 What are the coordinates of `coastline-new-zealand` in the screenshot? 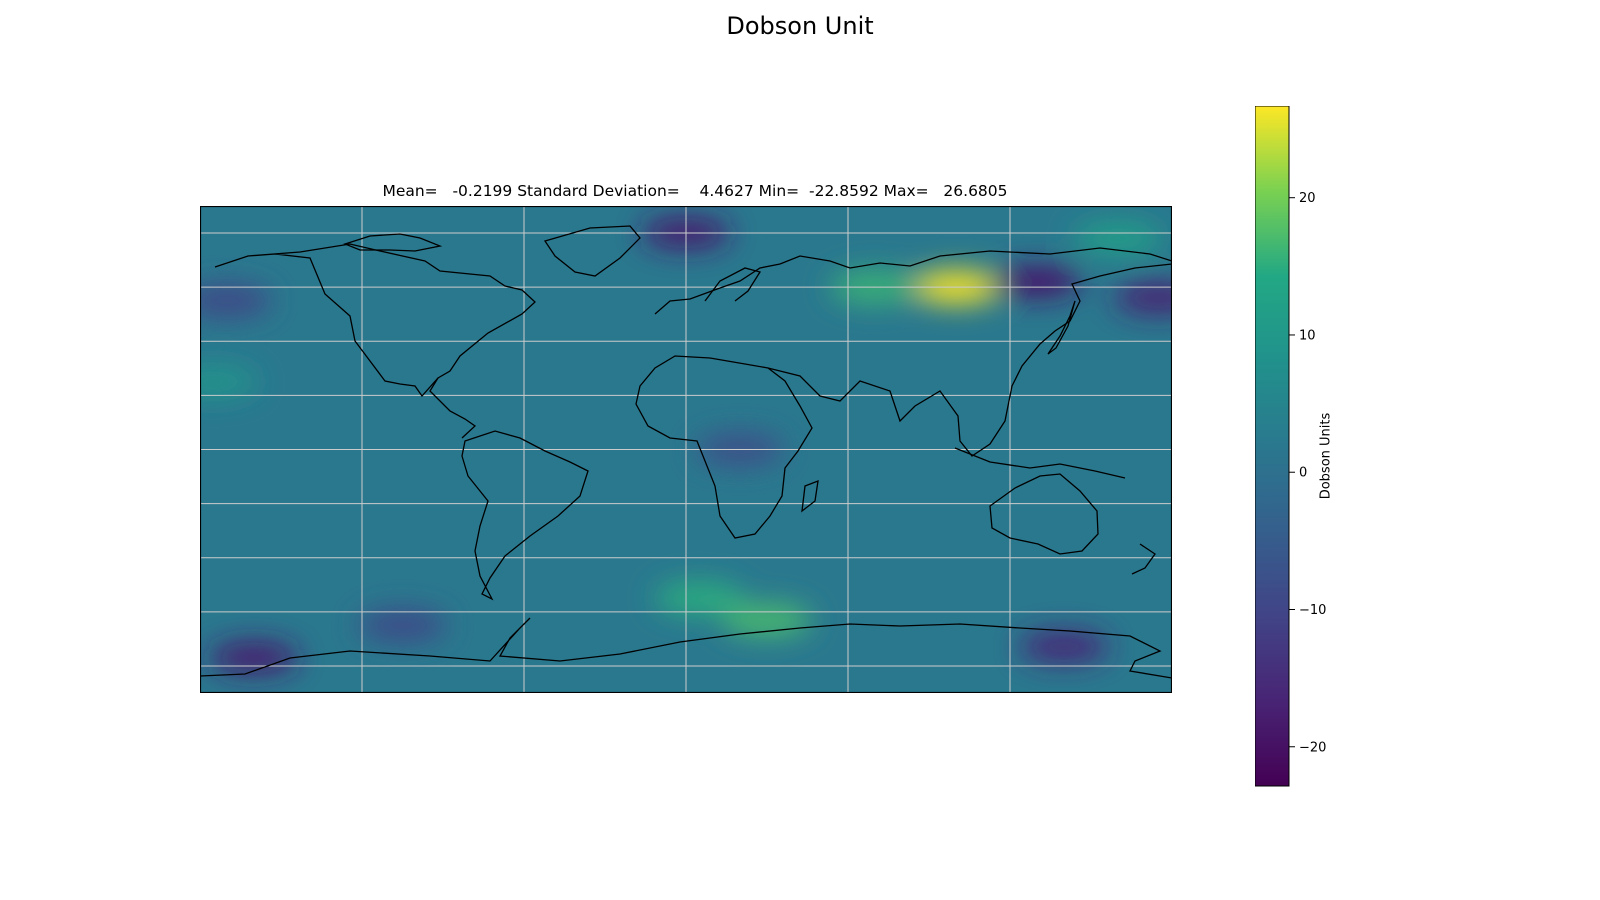 It's located at (1143, 559).